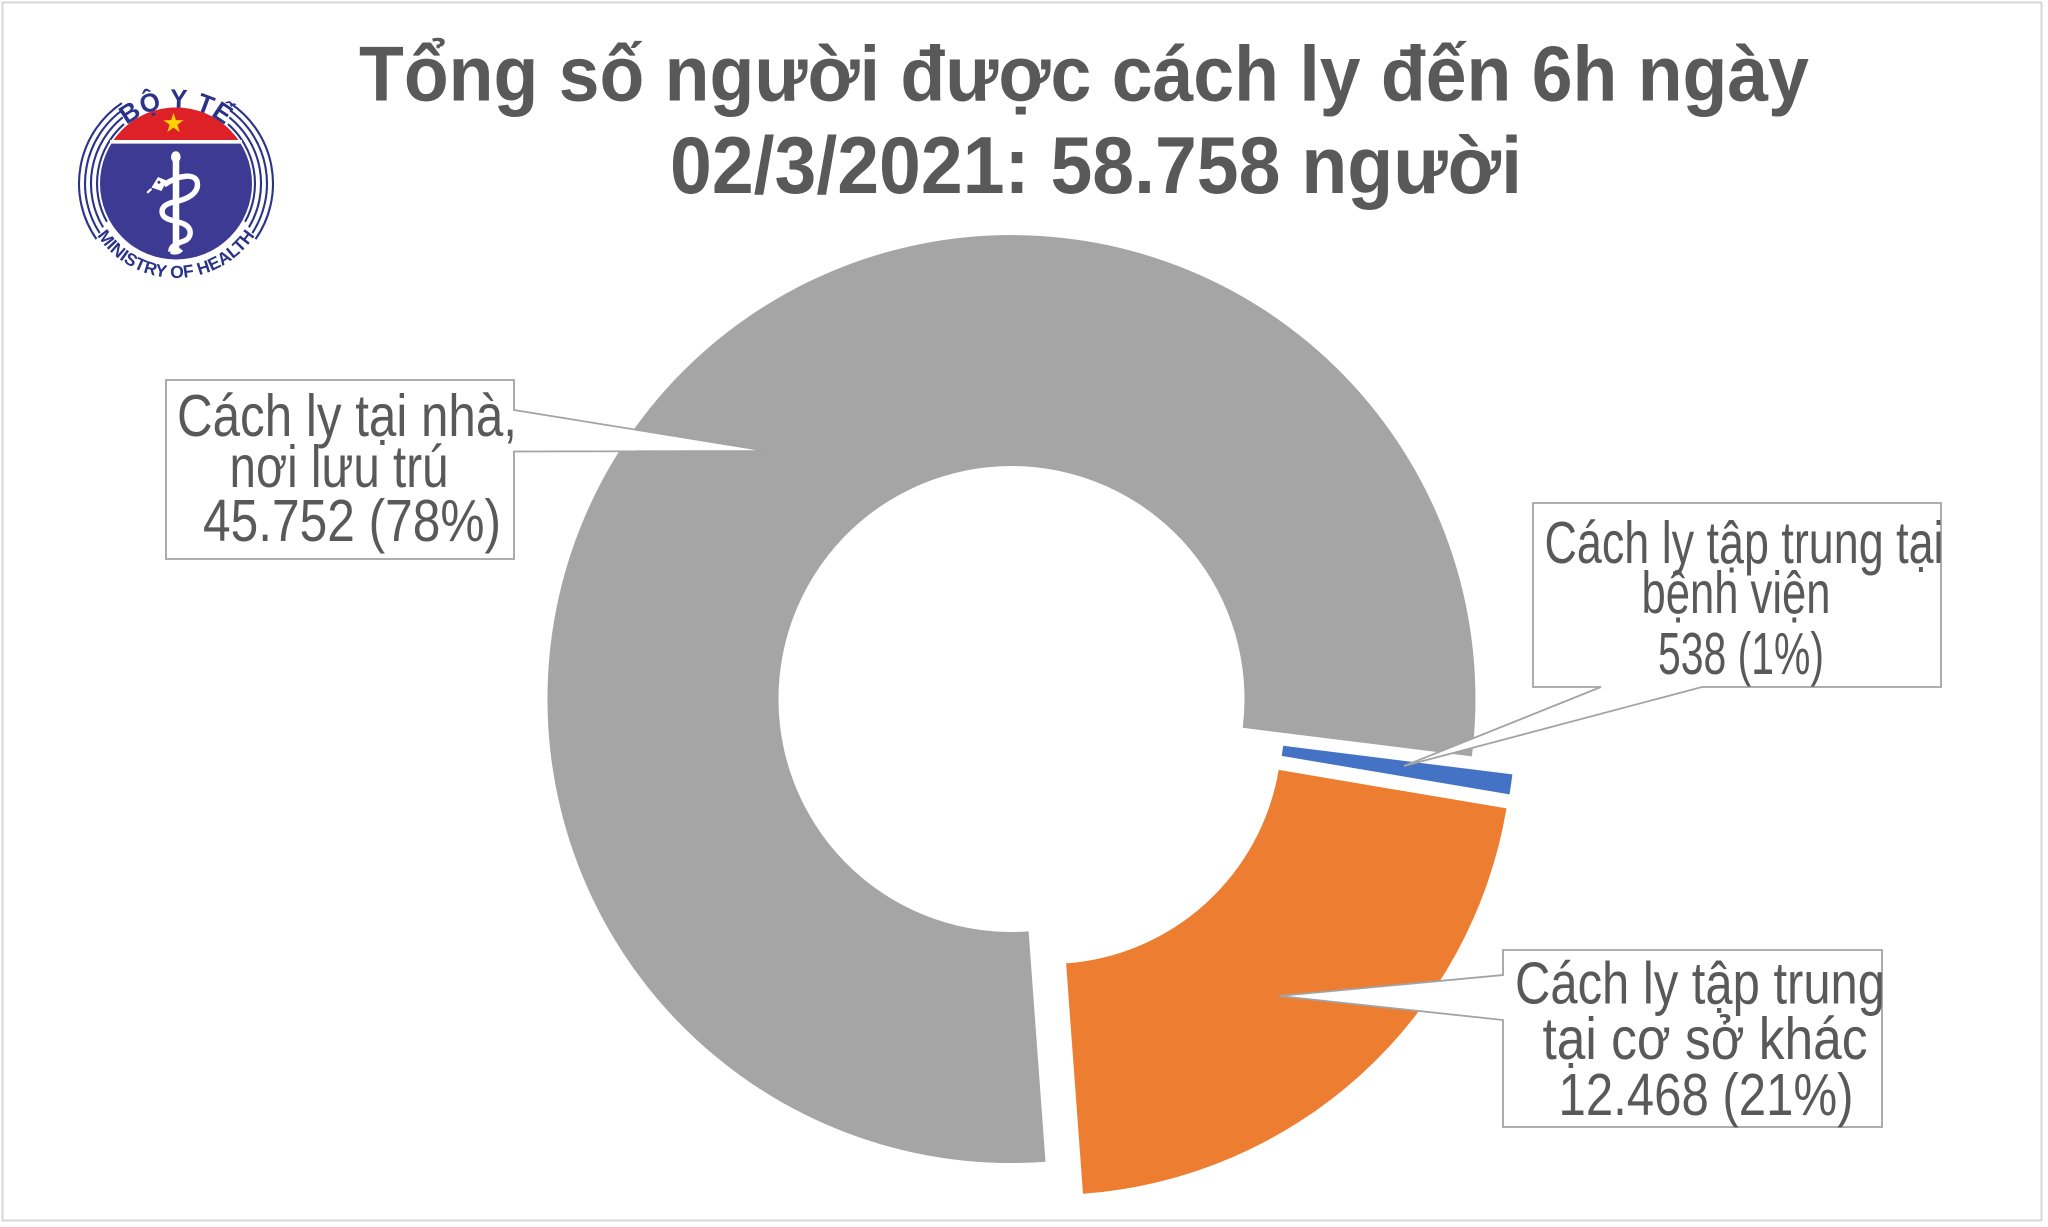 The image size is (2048, 1227). What do you see at coordinates (1705, 1038) in the screenshot?
I see `svg-text: tại cơ sở khác` at bounding box center [1705, 1038].